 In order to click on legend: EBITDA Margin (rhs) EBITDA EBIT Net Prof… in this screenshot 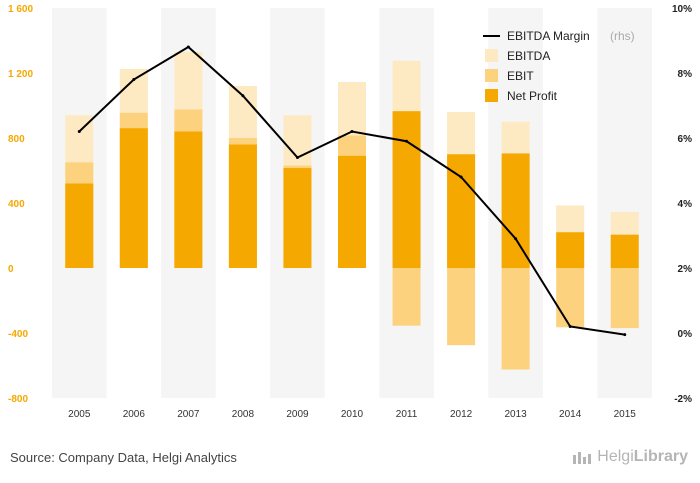, I will do `click(559, 66)`.